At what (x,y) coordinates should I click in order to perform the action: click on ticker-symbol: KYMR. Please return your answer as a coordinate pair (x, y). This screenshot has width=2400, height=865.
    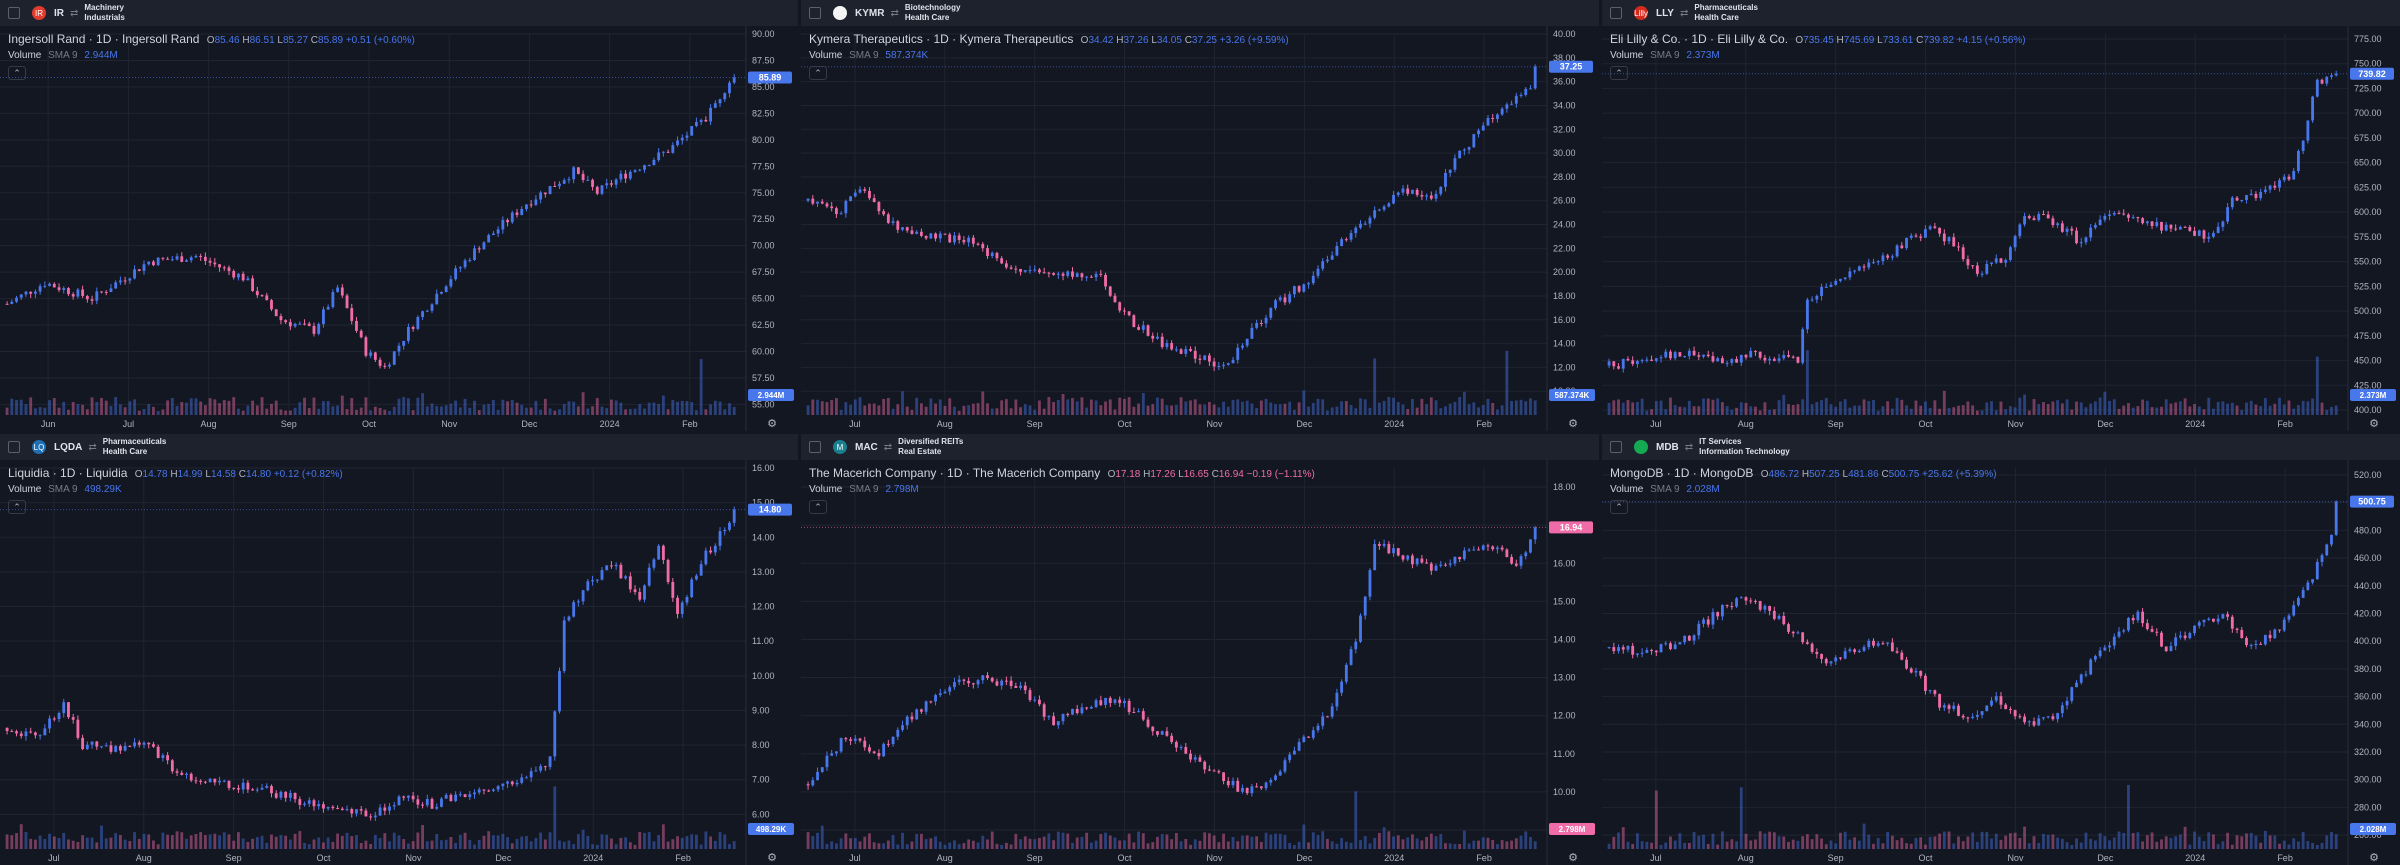
    Looking at the image, I should click on (870, 13).